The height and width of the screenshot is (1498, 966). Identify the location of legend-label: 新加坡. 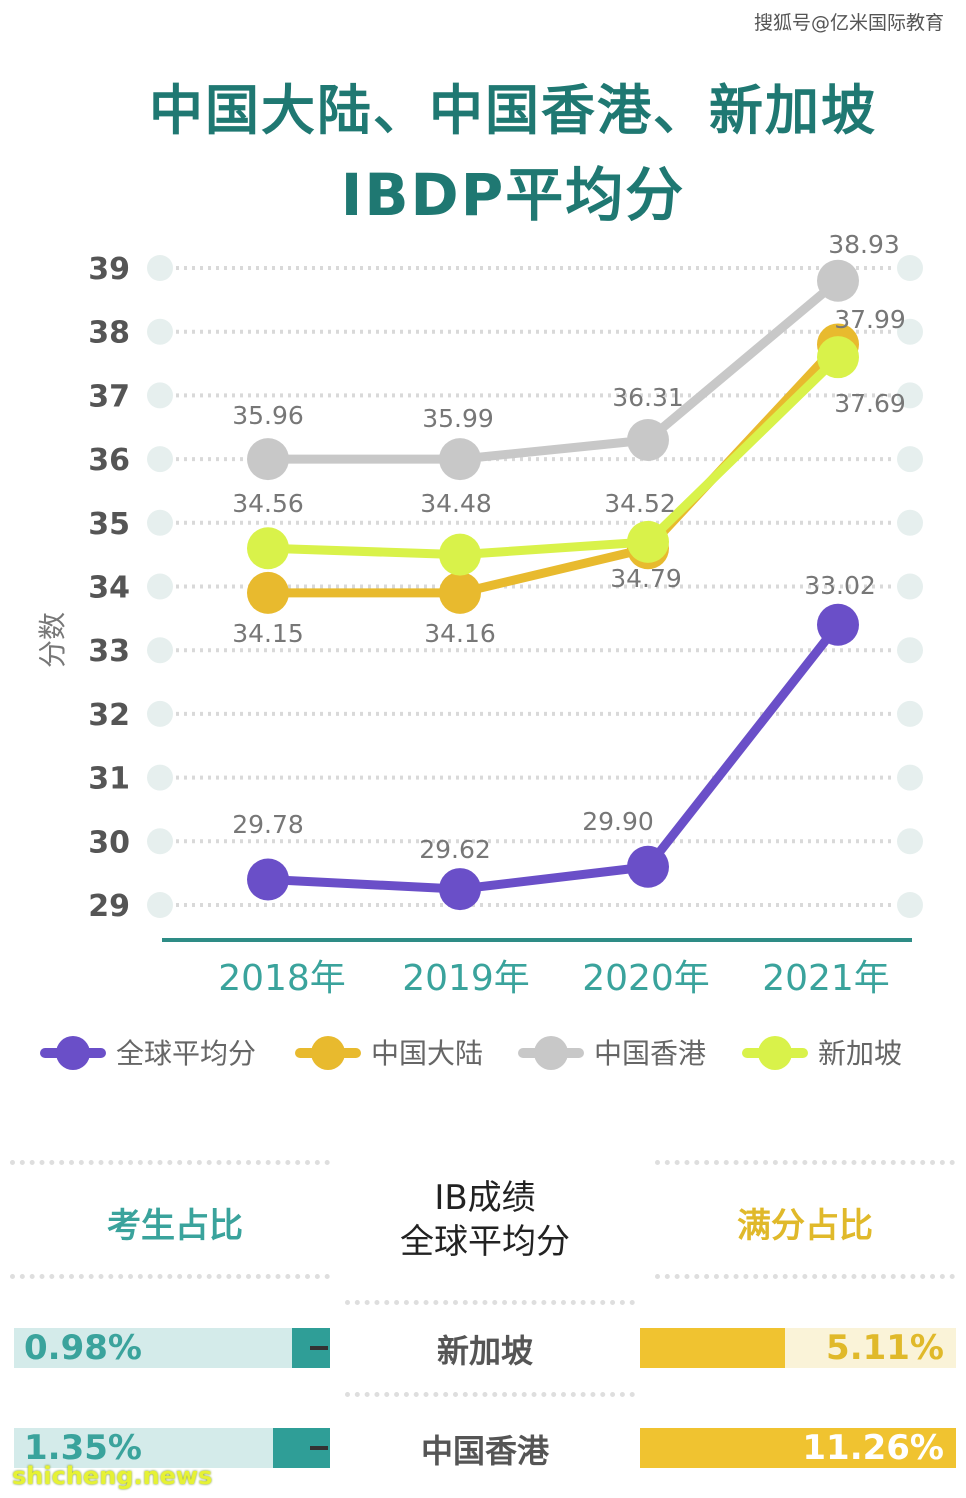
(860, 1053).